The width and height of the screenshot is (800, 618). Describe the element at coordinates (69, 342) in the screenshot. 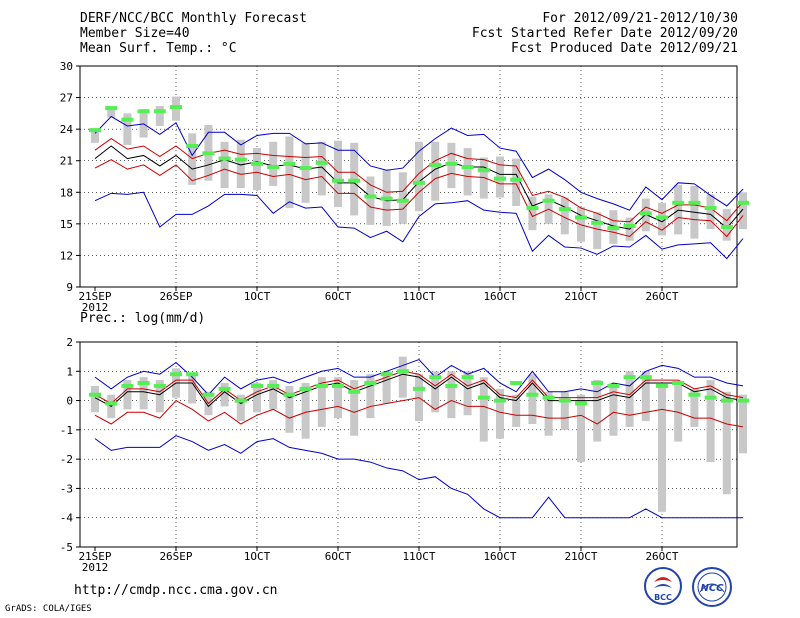

I see `y-tick-label: 2` at that location.